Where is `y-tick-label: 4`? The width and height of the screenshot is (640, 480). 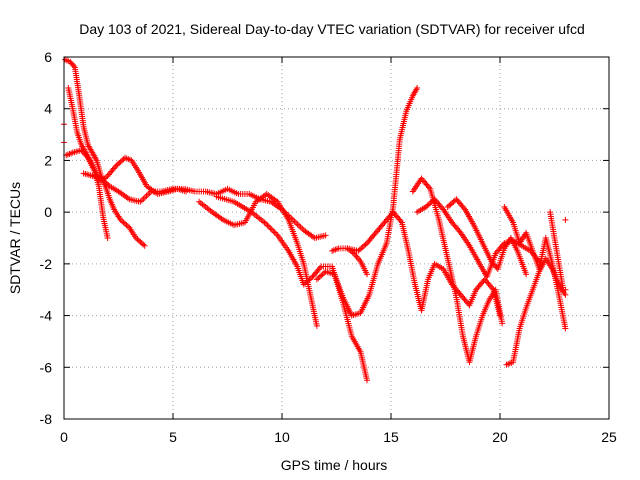
y-tick-label: 4 is located at coordinates (48, 109).